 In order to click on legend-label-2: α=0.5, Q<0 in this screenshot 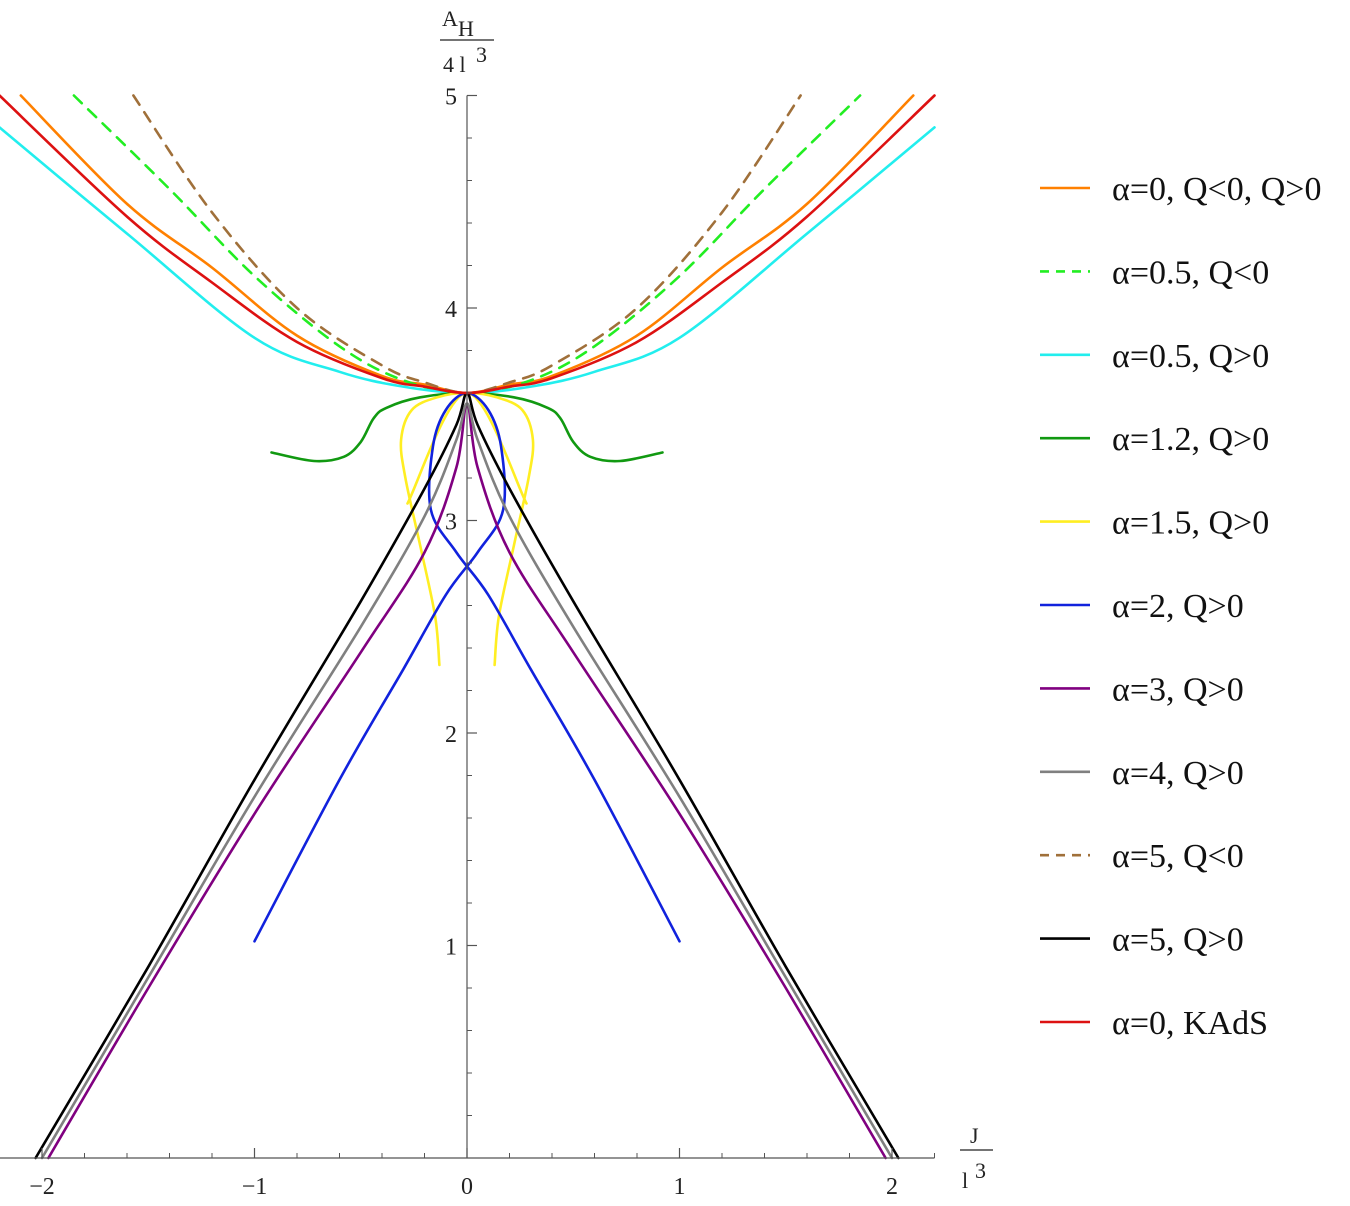, I will do `click(1190, 272)`.